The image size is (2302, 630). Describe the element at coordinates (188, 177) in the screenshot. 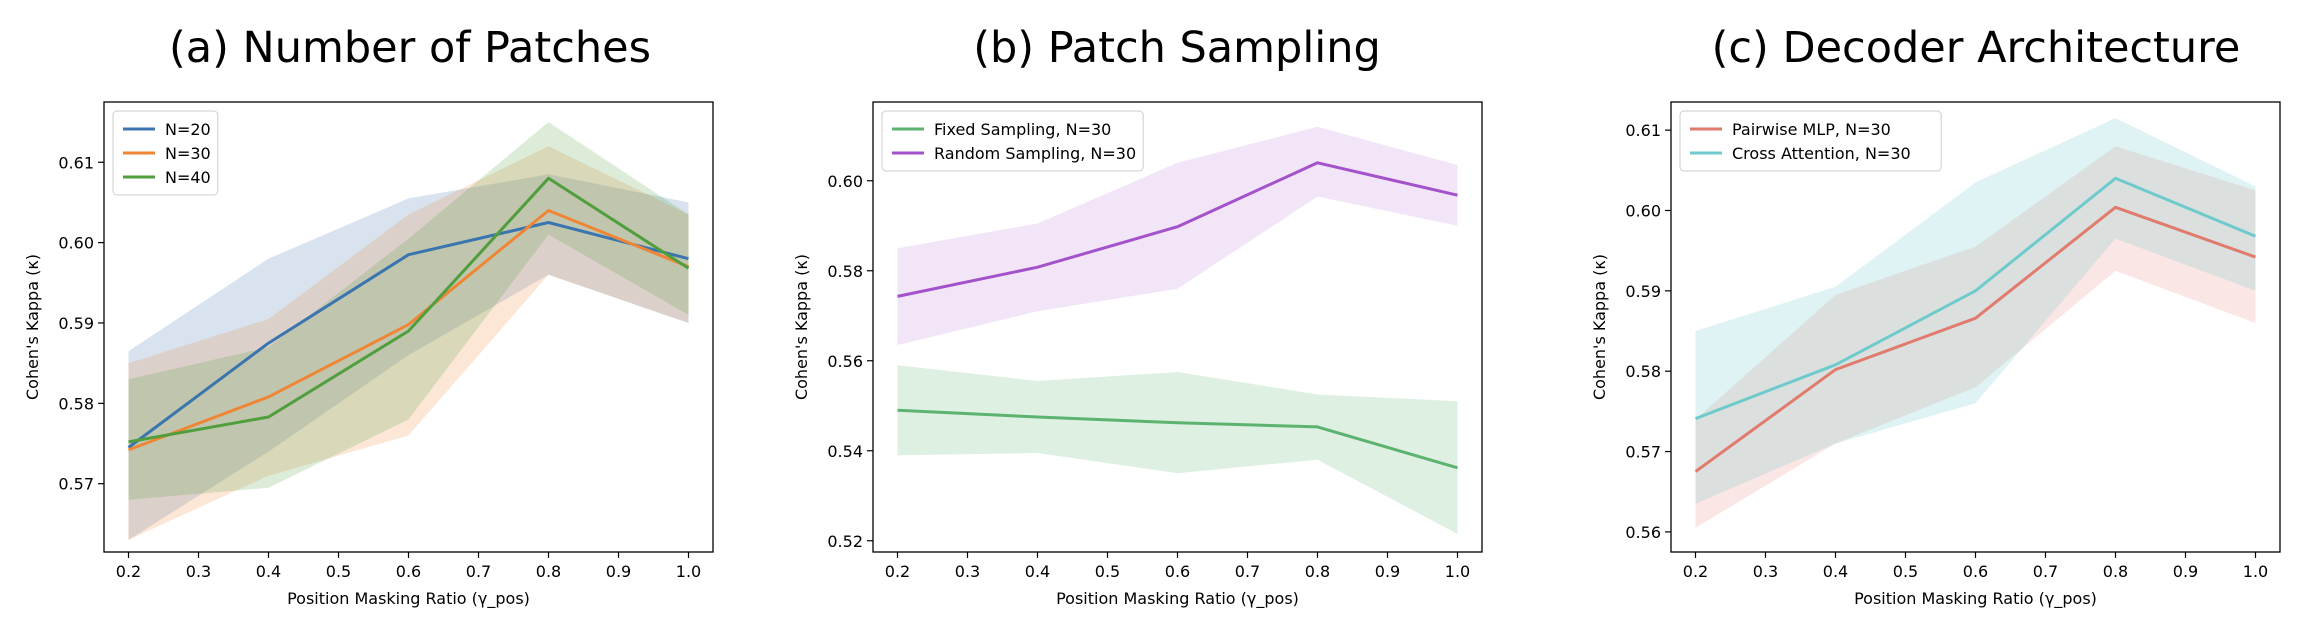

I see `legend-label: N=40` at that location.